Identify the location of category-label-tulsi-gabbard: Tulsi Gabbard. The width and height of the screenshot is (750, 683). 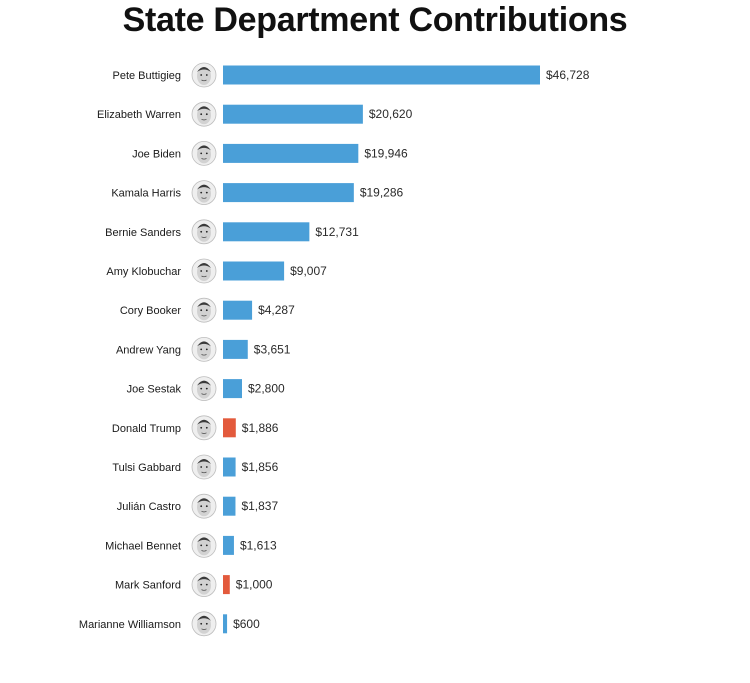
(146, 468).